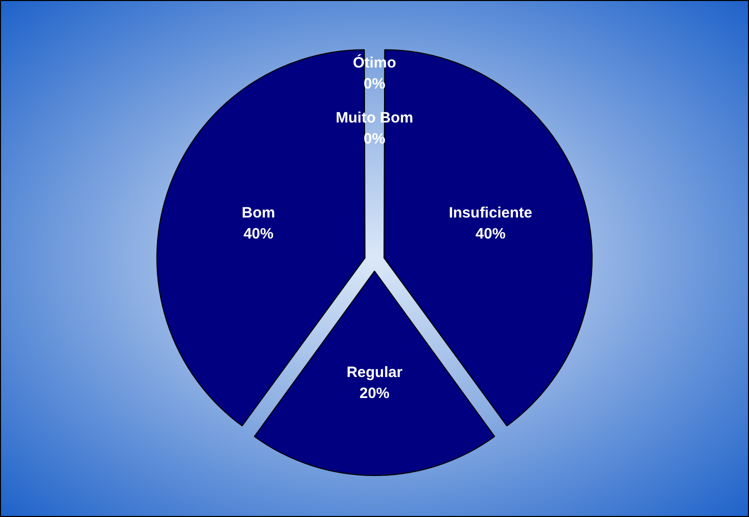 Image resolution: width=749 pixels, height=517 pixels. I want to click on data-label: 20%, so click(374, 393).